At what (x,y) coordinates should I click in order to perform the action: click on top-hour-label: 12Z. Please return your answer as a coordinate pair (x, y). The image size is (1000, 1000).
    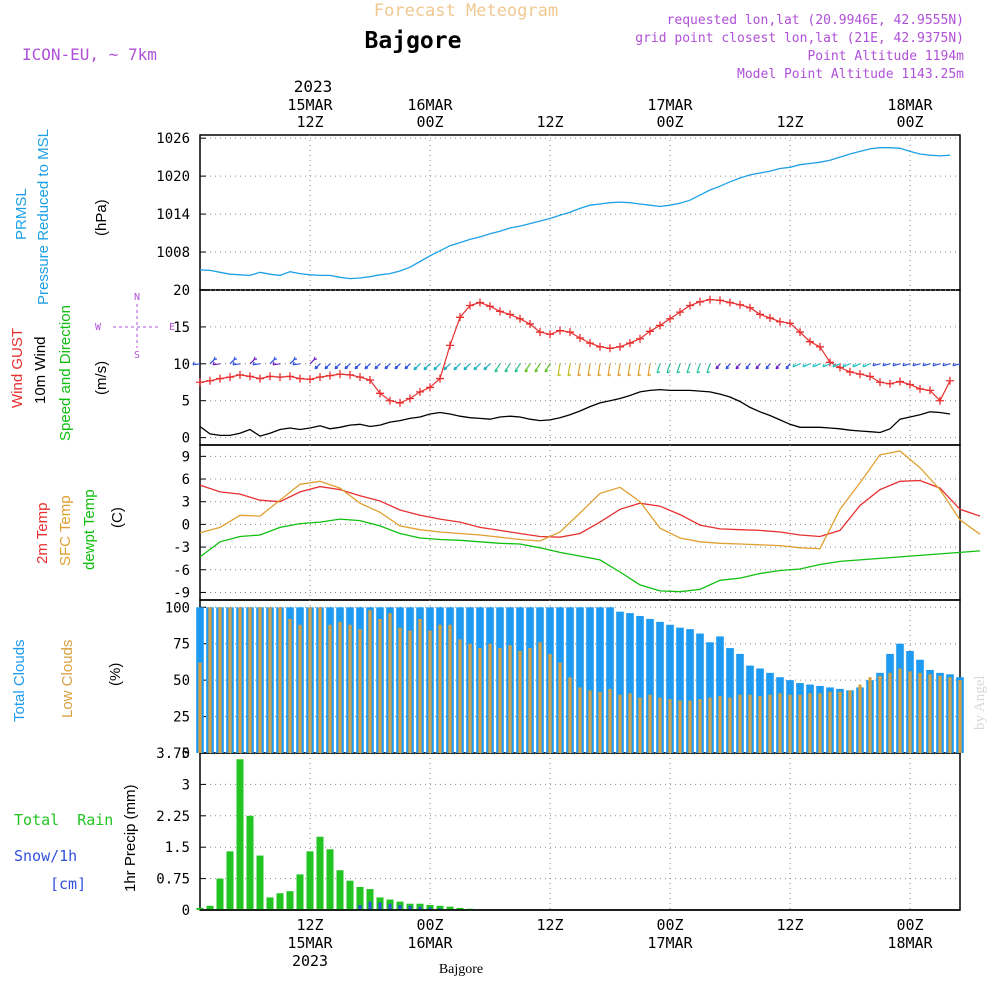
    Looking at the image, I should click on (309, 122).